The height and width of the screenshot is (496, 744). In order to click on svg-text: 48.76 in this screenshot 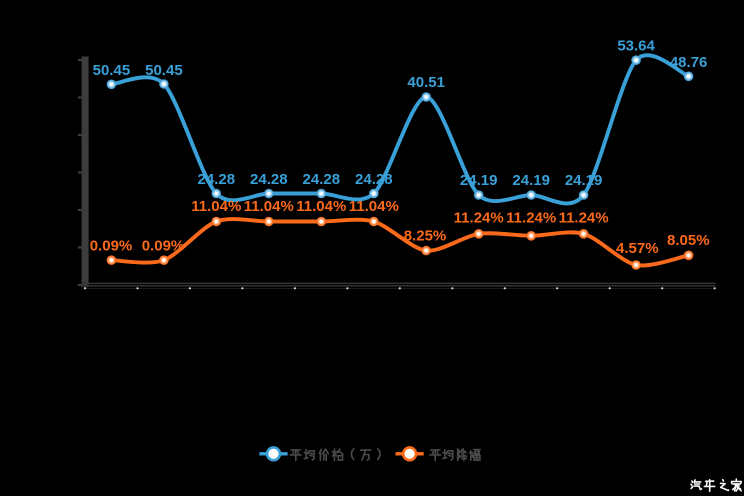, I will do `click(689, 62)`.